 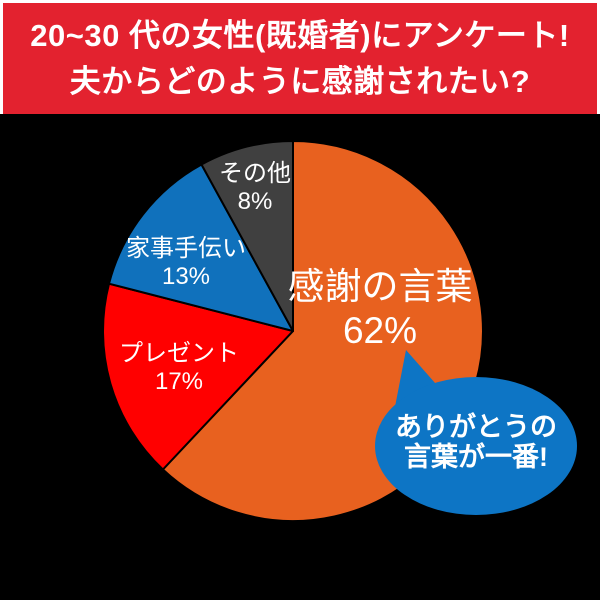 I want to click on slice-label-text: その他, so click(x=255, y=173).